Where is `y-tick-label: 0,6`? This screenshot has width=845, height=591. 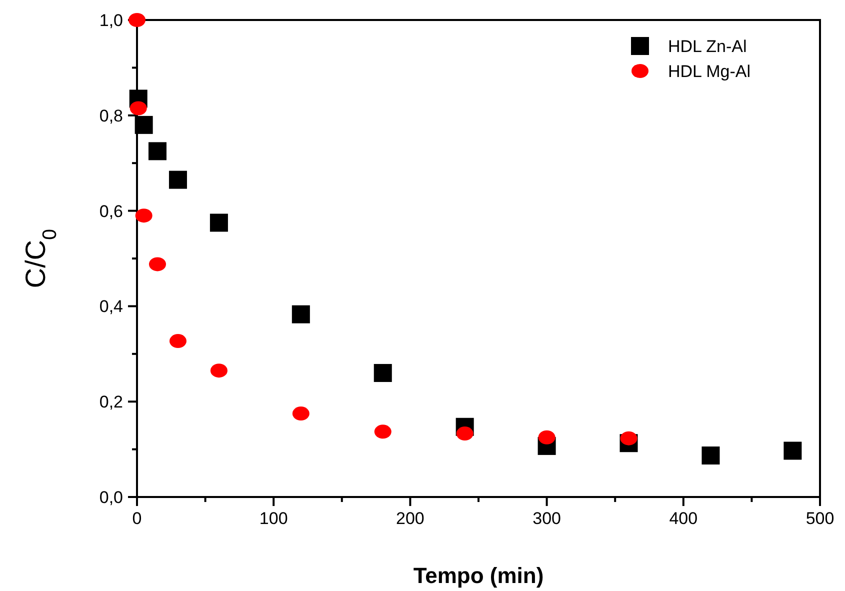
y-tick-label: 0,6 is located at coordinates (111, 211).